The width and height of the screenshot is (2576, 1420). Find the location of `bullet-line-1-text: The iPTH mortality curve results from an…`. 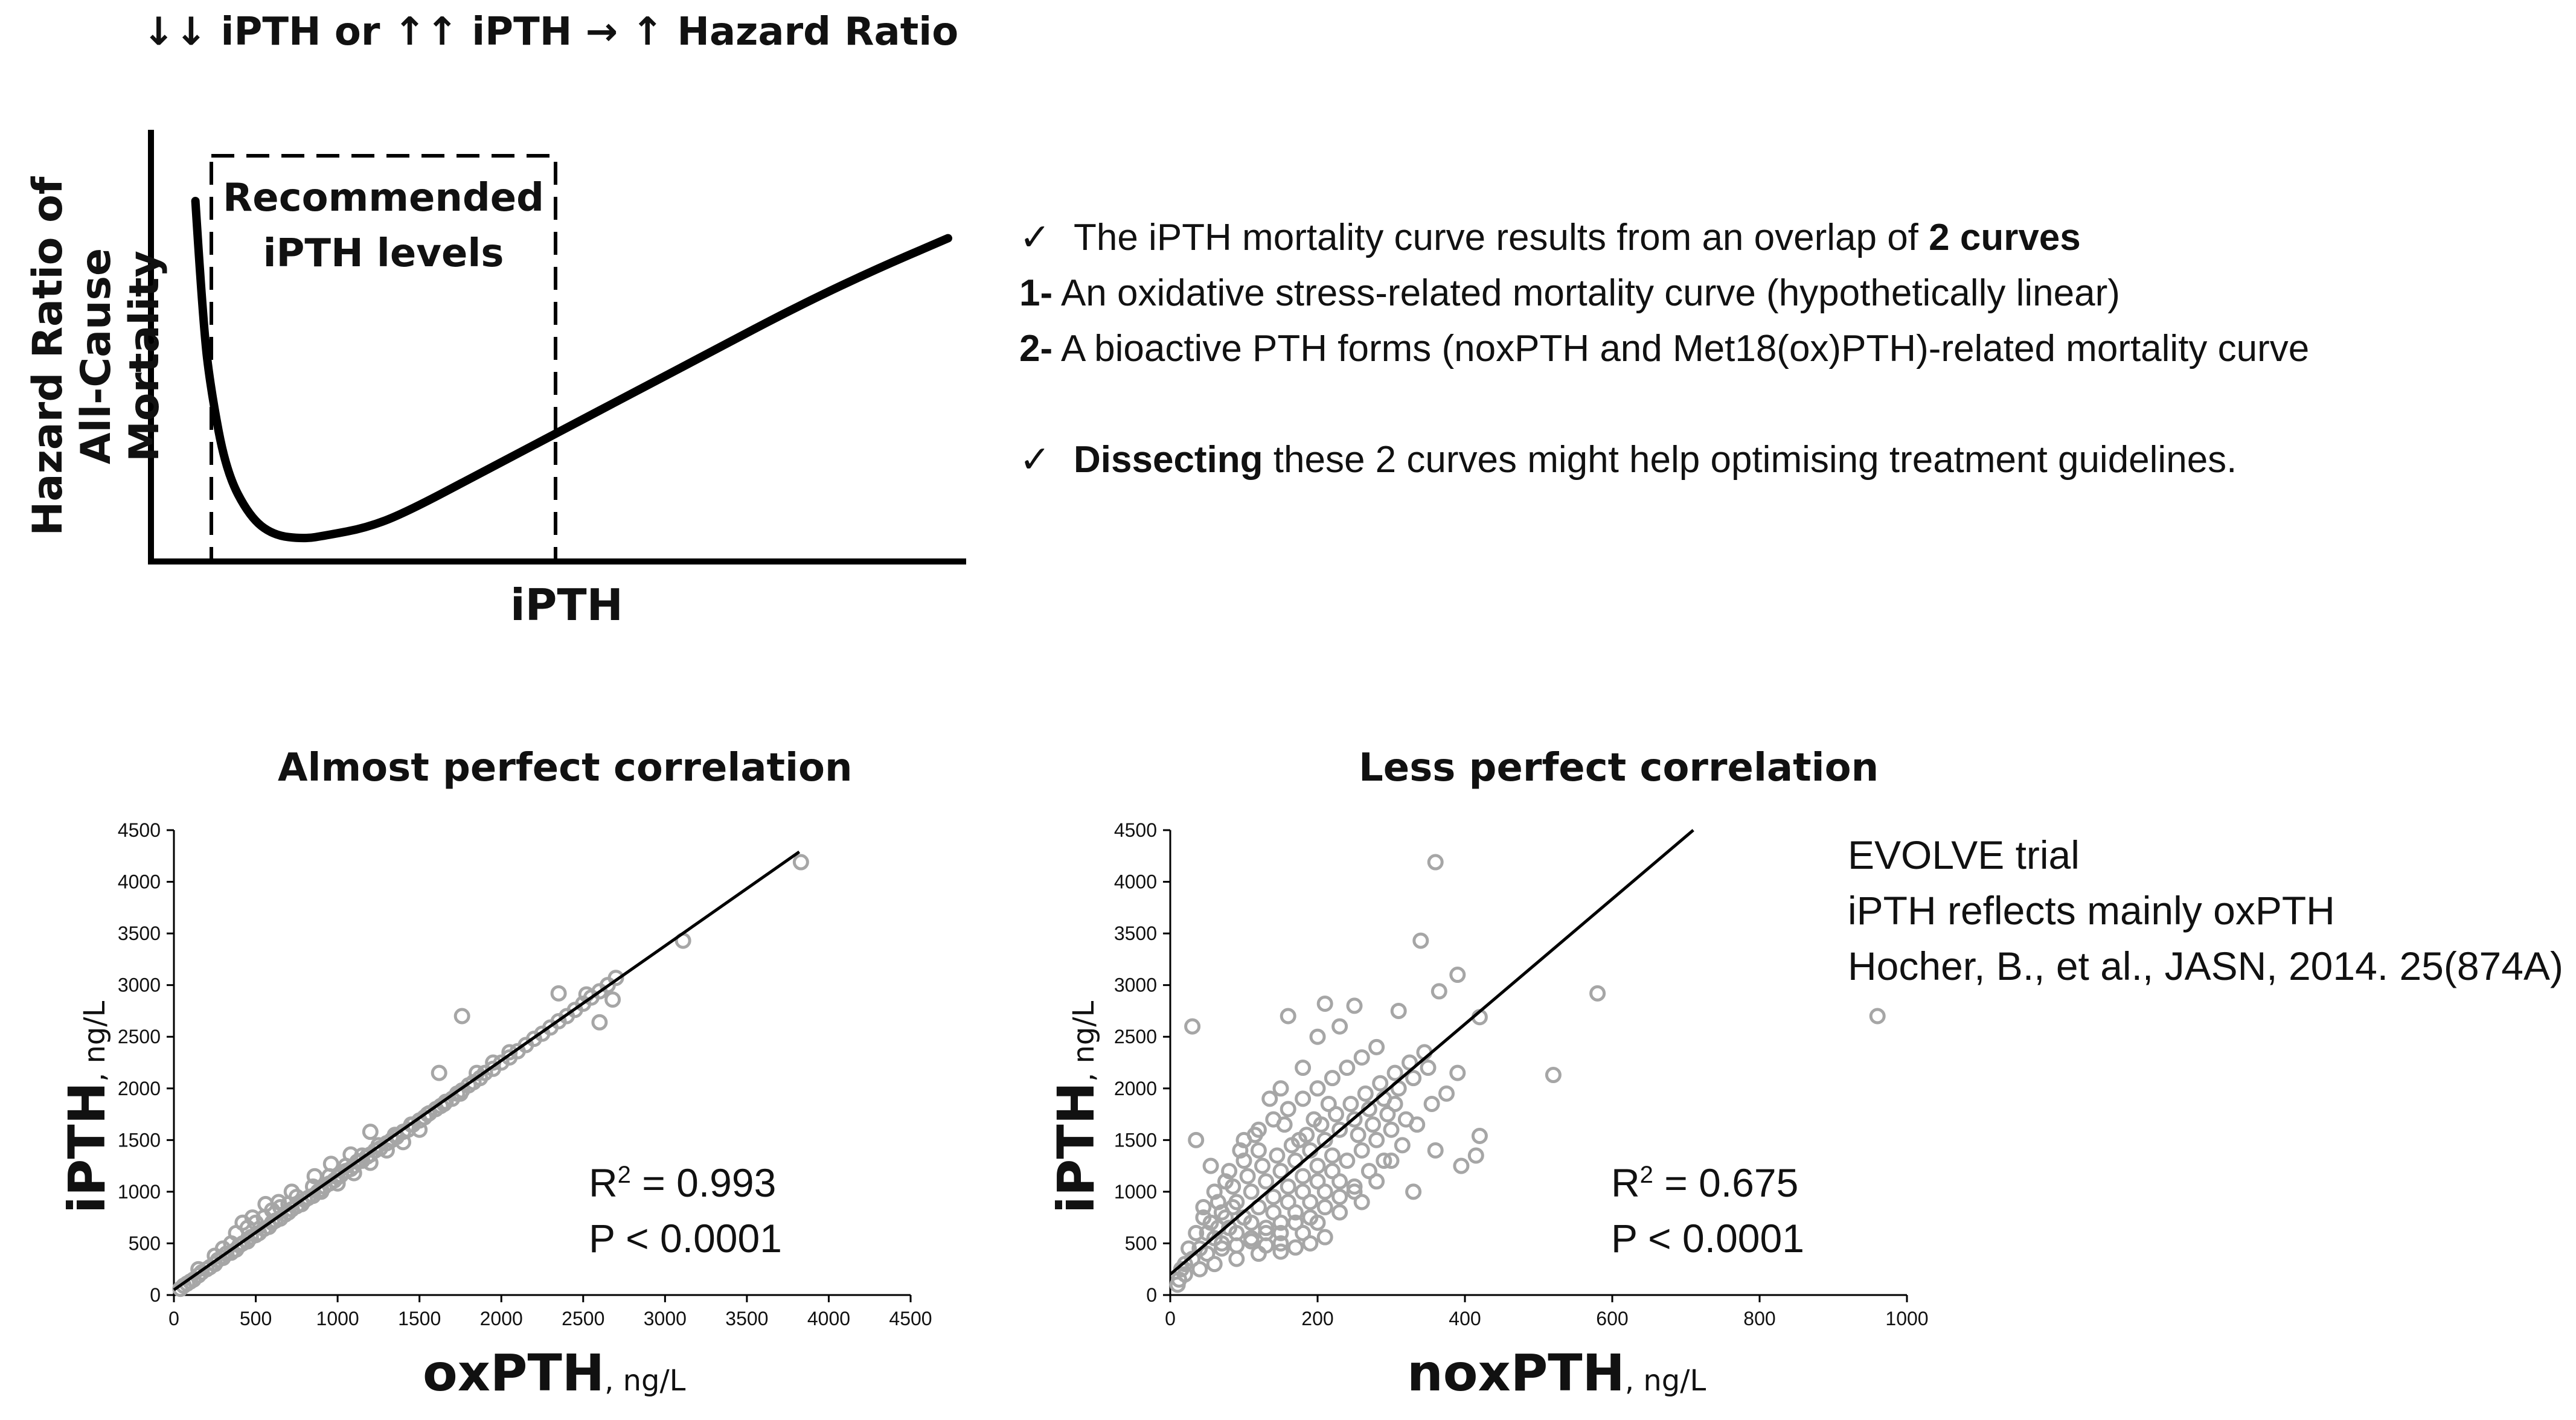

bullet-line-1-text: The iPTH mortality curve results from an… is located at coordinates (1501, 237).